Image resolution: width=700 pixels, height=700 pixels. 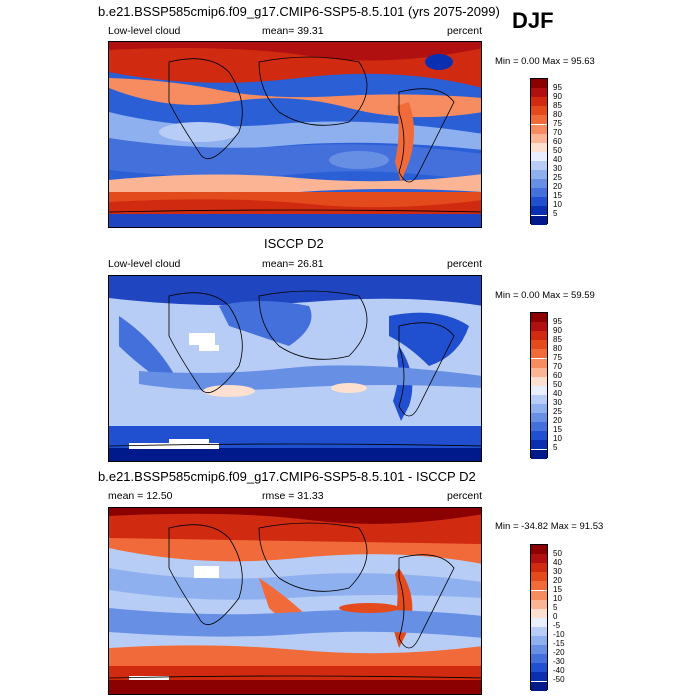 What do you see at coordinates (557, 571) in the screenshot?
I see `diff-cb-label: 30` at bounding box center [557, 571].